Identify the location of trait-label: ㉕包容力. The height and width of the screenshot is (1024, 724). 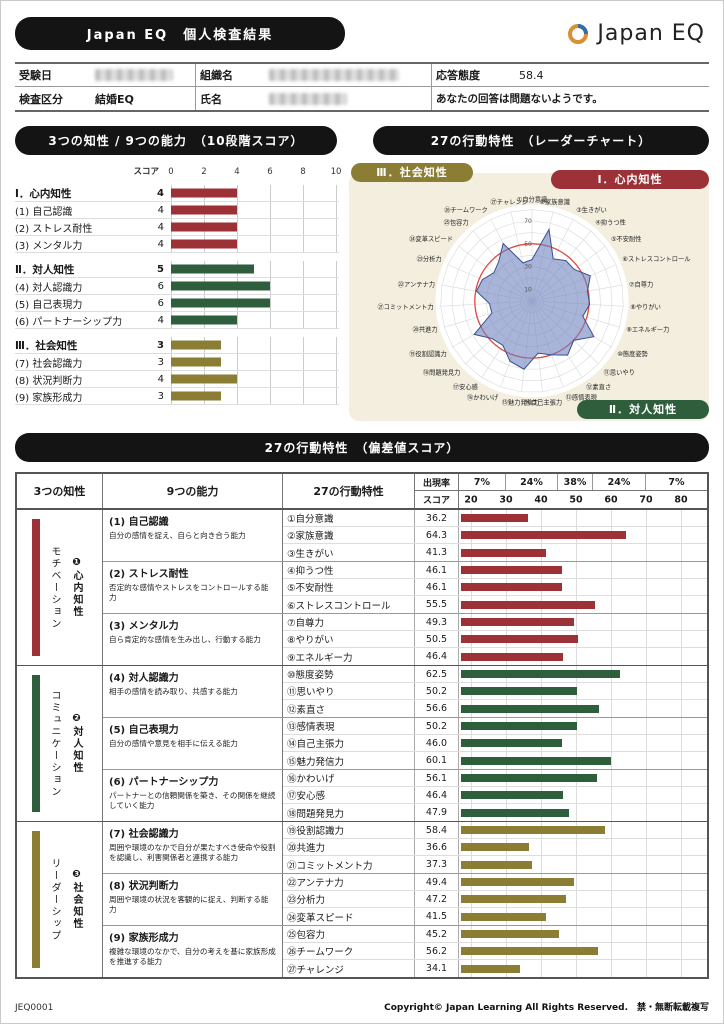
(349, 934).